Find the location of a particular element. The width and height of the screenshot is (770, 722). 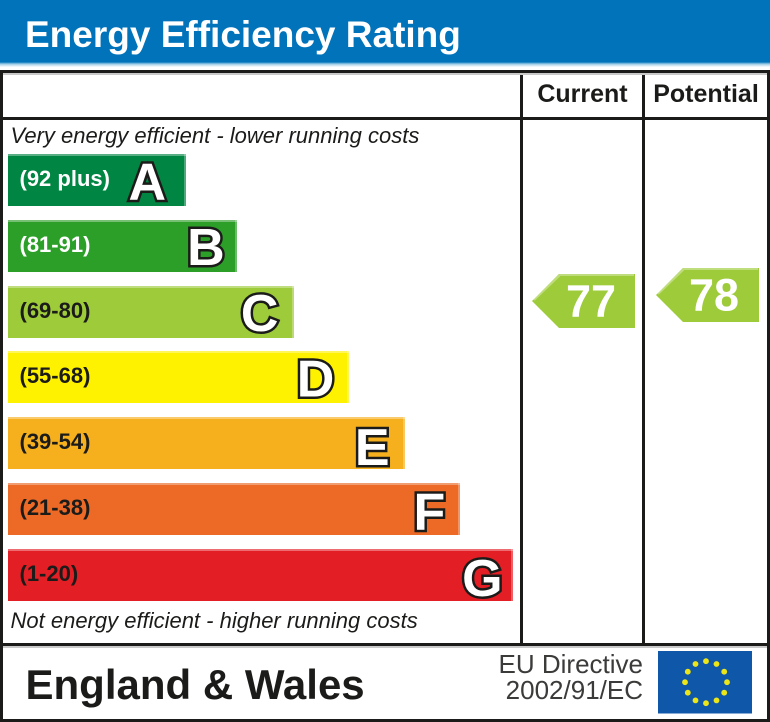

svg-text: F is located at coordinates (430, 513).